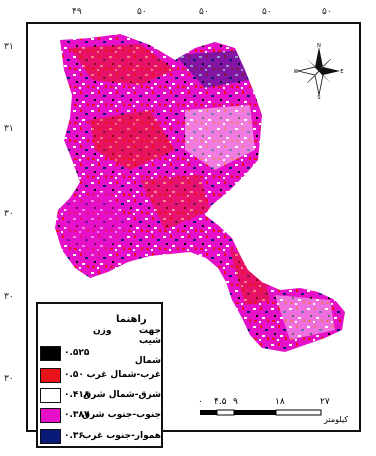 Image resolution: width=376 pixels, height=456 pixels. Describe the element at coordinates (74, 375) in the screenshot. I see `legend-weight: ۰.۵۰` at that location.